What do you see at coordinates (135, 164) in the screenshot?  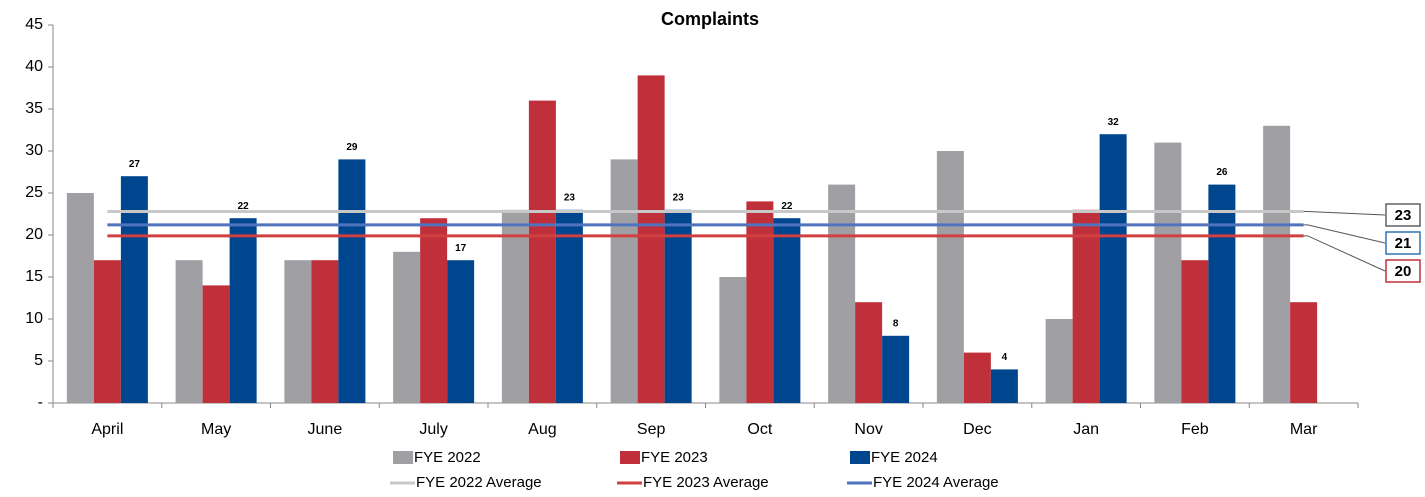 I see `value-label: 27` at bounding box center [135, 164].